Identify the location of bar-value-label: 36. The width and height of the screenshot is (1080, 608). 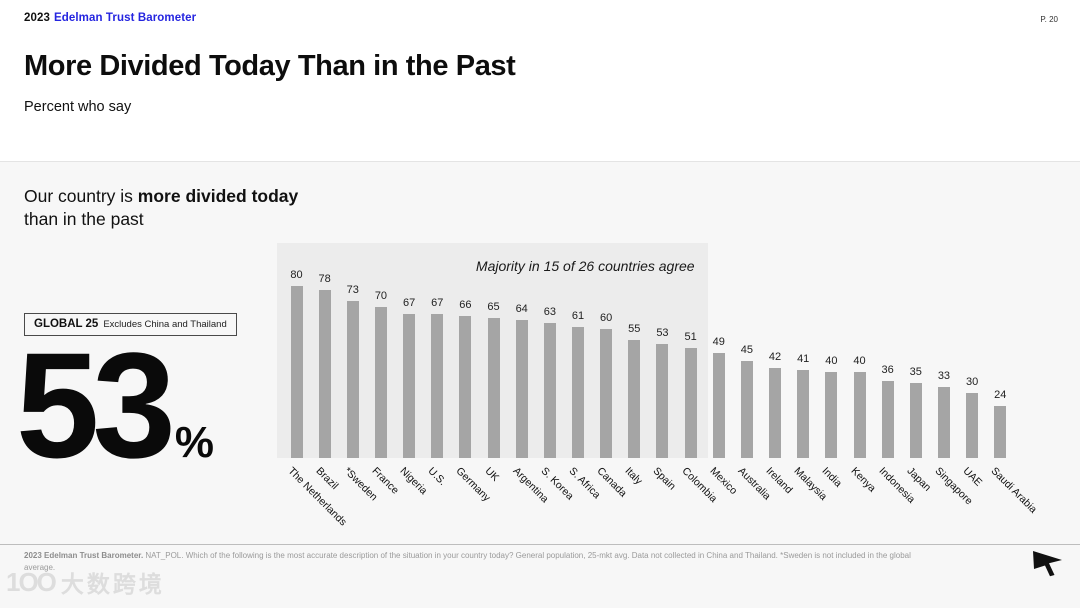
(887, 370).